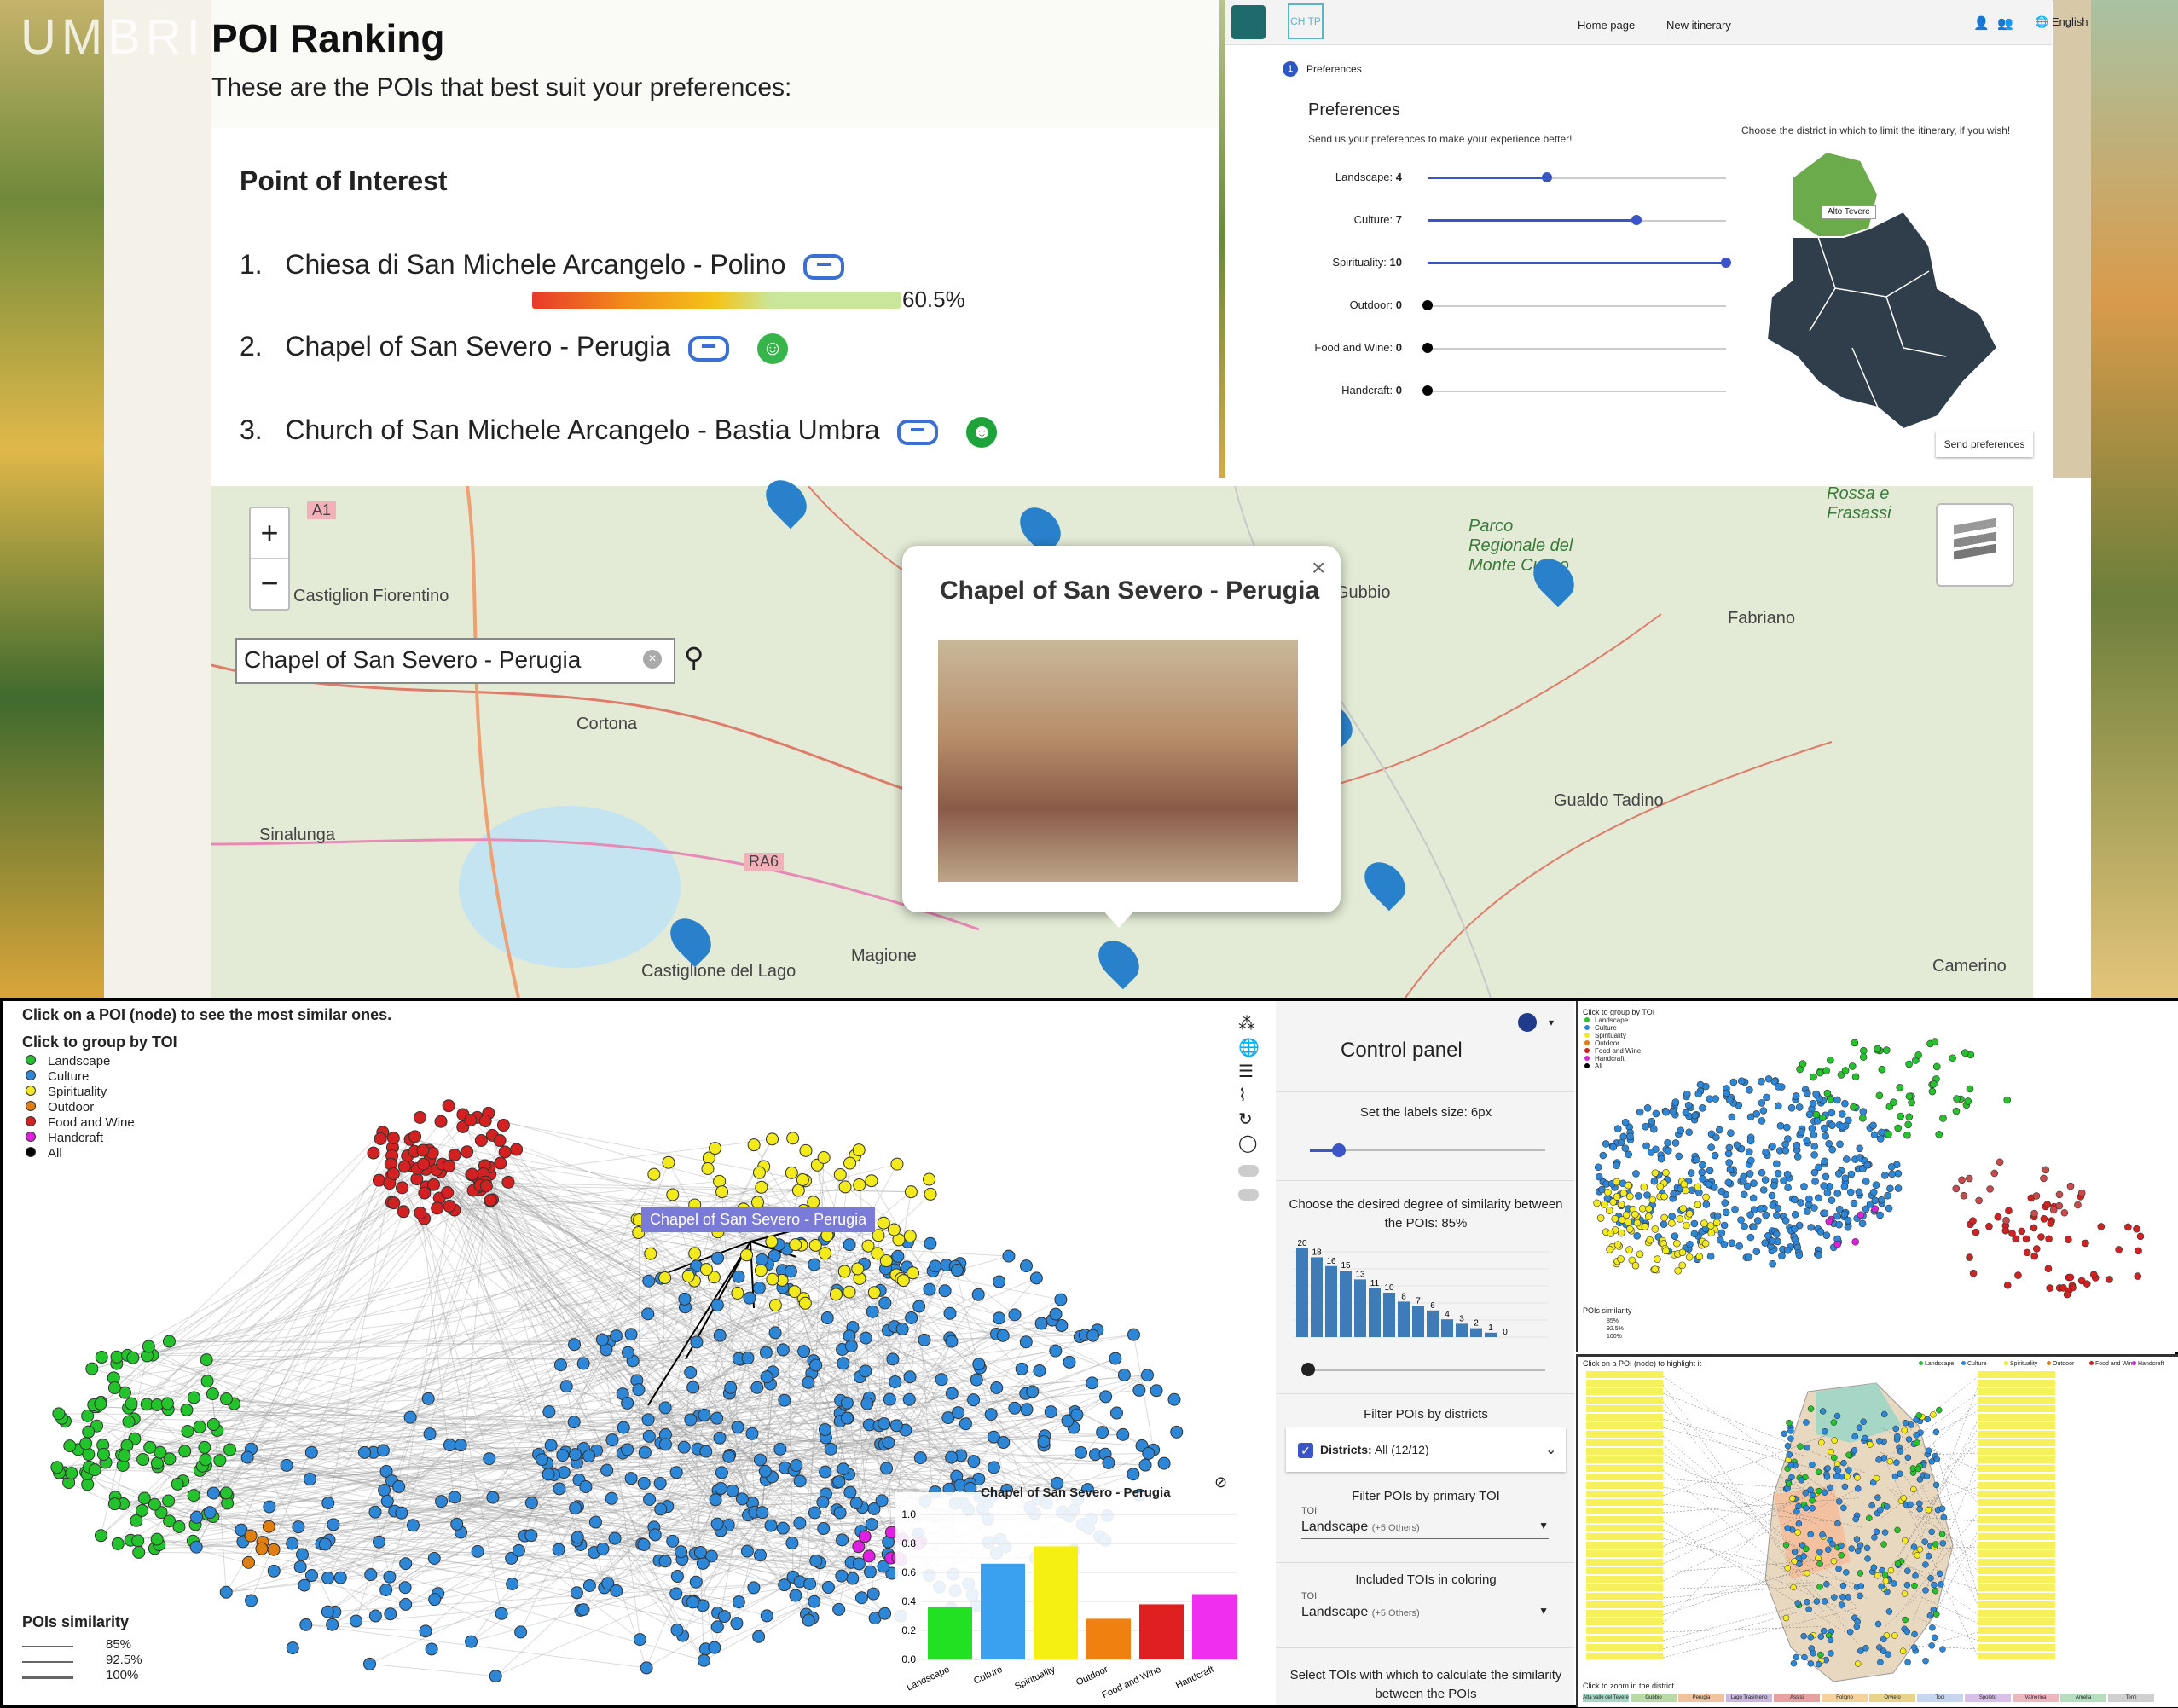 The width and height of the screenshot is (2178, 1708). Describe the element at coordinates (2016, 1442) in the screenshot. I see `poi-label-right` at that location.